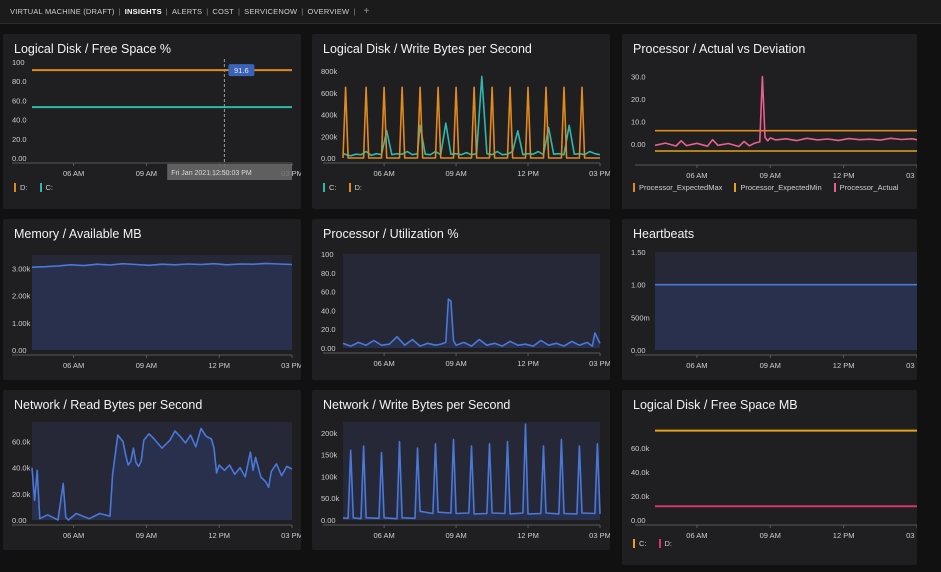 The image size is (941, 572). I want to click on y-tick-label: 60.0k, so click(21, 442).